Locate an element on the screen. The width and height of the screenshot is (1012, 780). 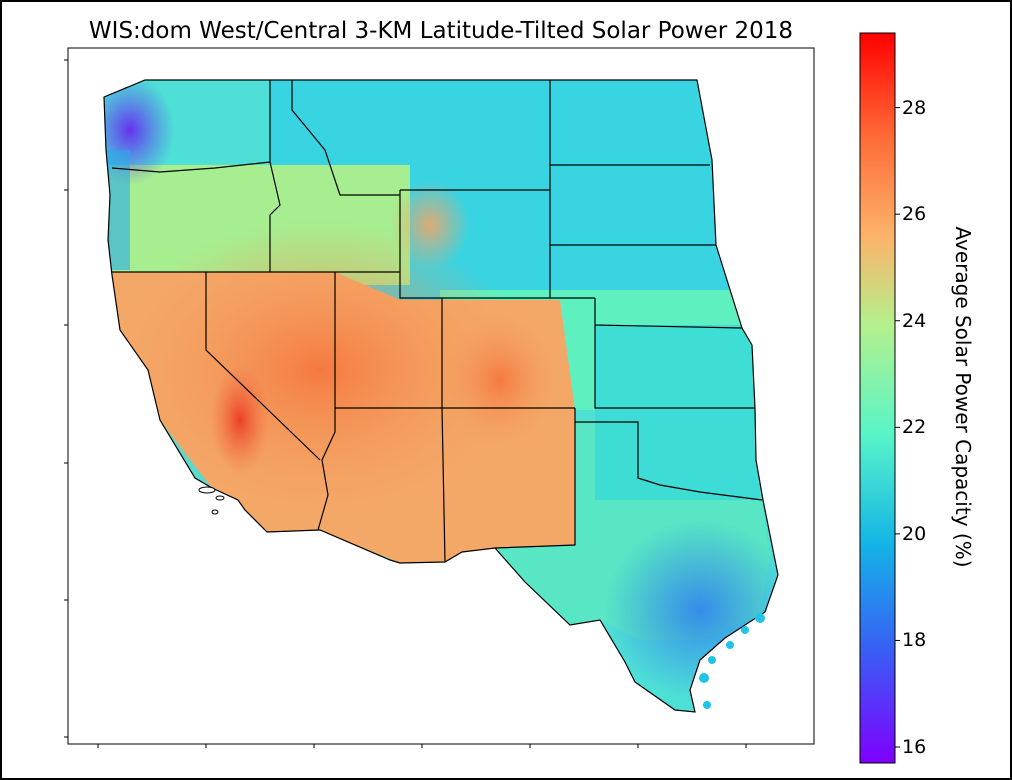
colorbar-label: Average Solar Power Capacity (%) is located at coordinates (963, 397).